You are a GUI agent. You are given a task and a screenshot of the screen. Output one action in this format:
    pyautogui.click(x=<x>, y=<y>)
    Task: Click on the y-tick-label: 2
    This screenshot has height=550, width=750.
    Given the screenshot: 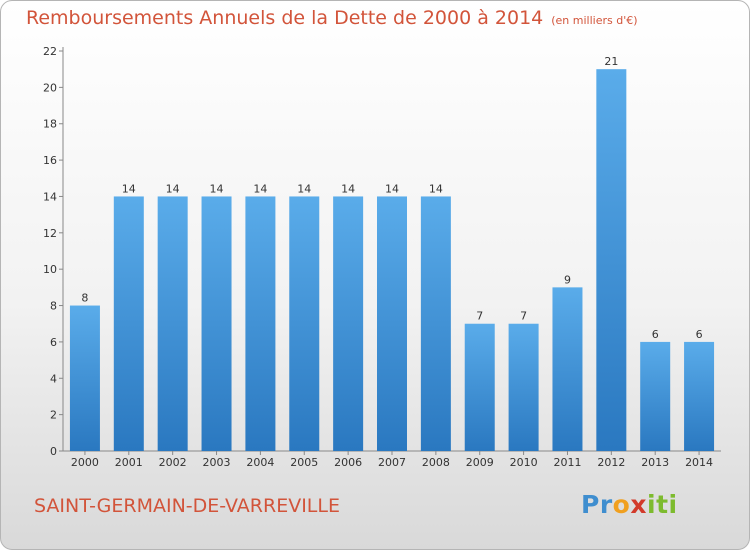 What is the action you would take?
    pyautogui.click(x=53, y=415)
    